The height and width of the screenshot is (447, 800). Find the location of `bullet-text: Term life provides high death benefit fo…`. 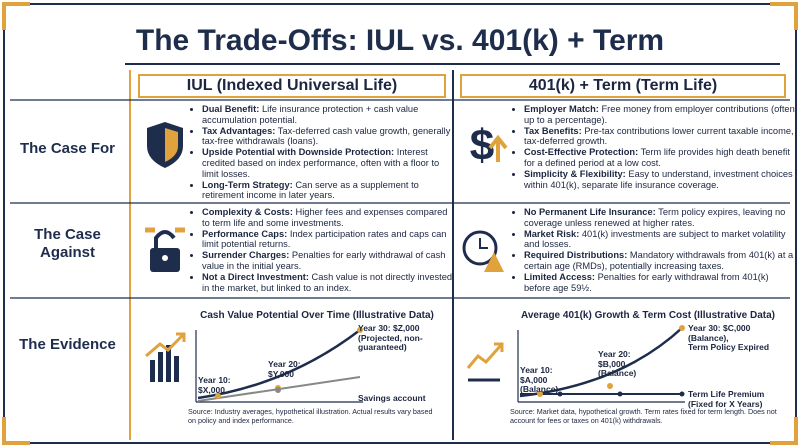

bullet-text: Term life provides high death benefit fo… is located at coordinates (657, 157).